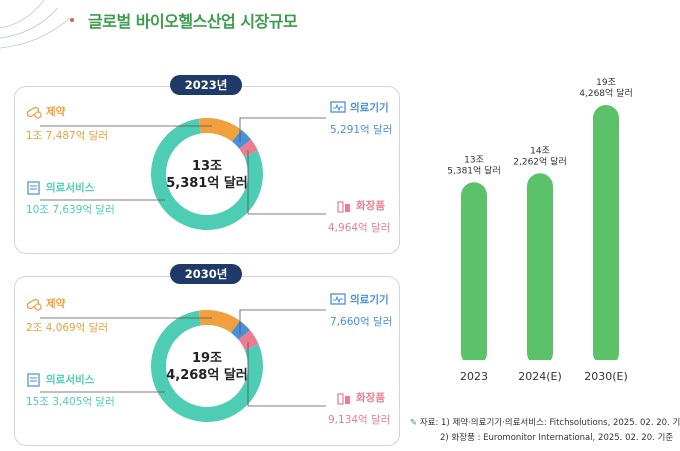  I want to click on segment-cosmetics-2030: 화장품, so click(360, 397).